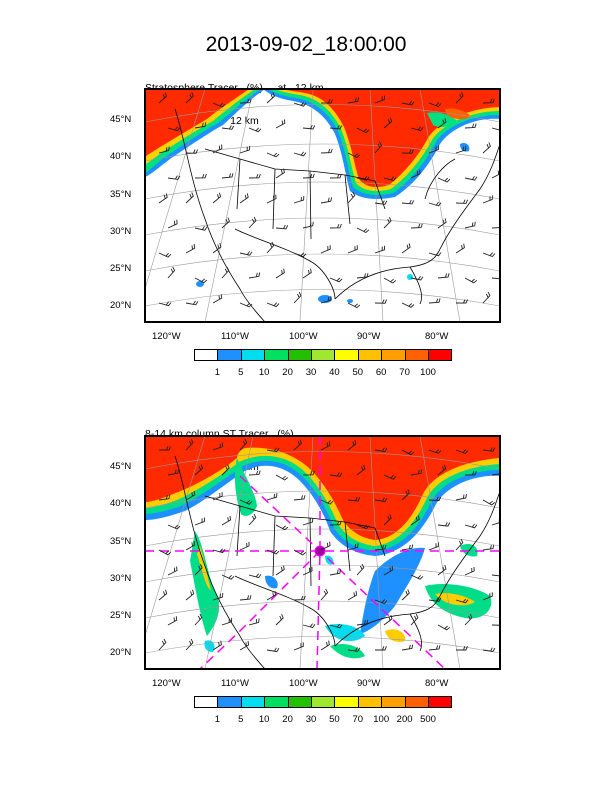 This screenshot has width=612, height=792. I want to click on lat-label: 25°N, so click(121, 615).